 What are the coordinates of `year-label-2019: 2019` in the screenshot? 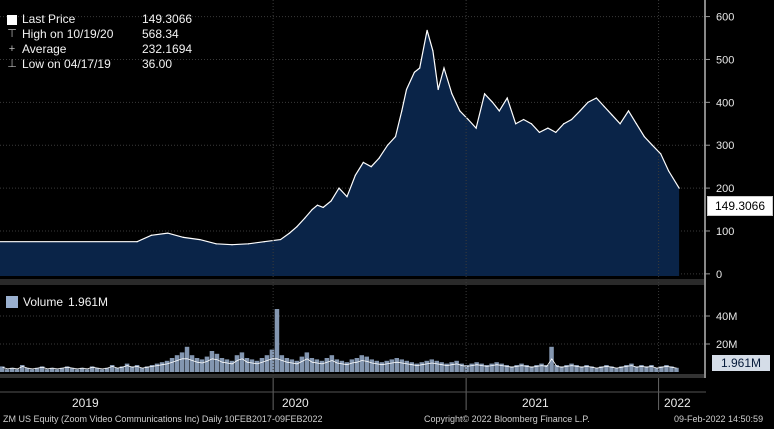 It's located at (85, 403).